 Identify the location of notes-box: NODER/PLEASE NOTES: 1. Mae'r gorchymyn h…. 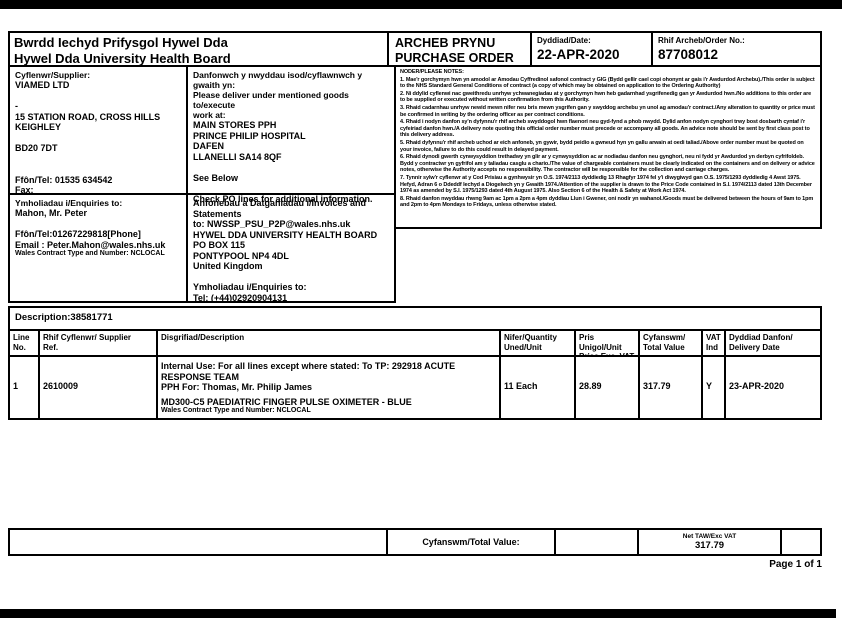
(608, 147).